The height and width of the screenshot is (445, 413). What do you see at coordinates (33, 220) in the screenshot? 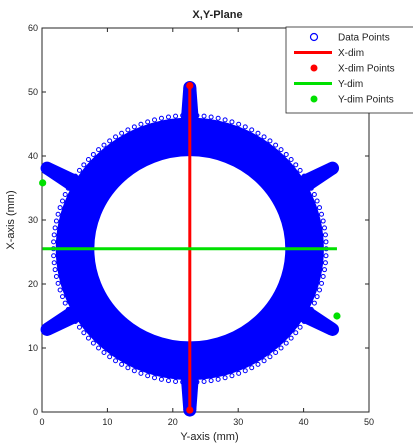
I see `y-tick-label: 30` at bounding box center [33, 220].